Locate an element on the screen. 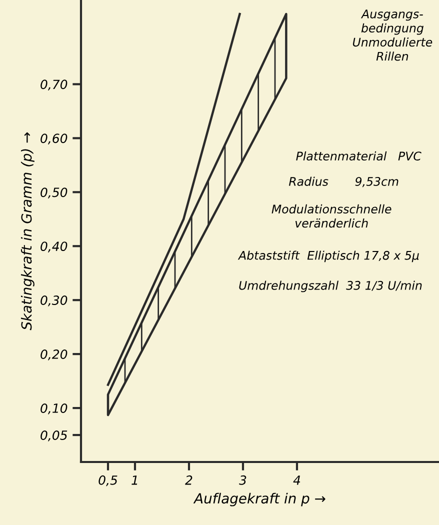  y-tick-label: 0,60 is located at coordinates (54, 139).